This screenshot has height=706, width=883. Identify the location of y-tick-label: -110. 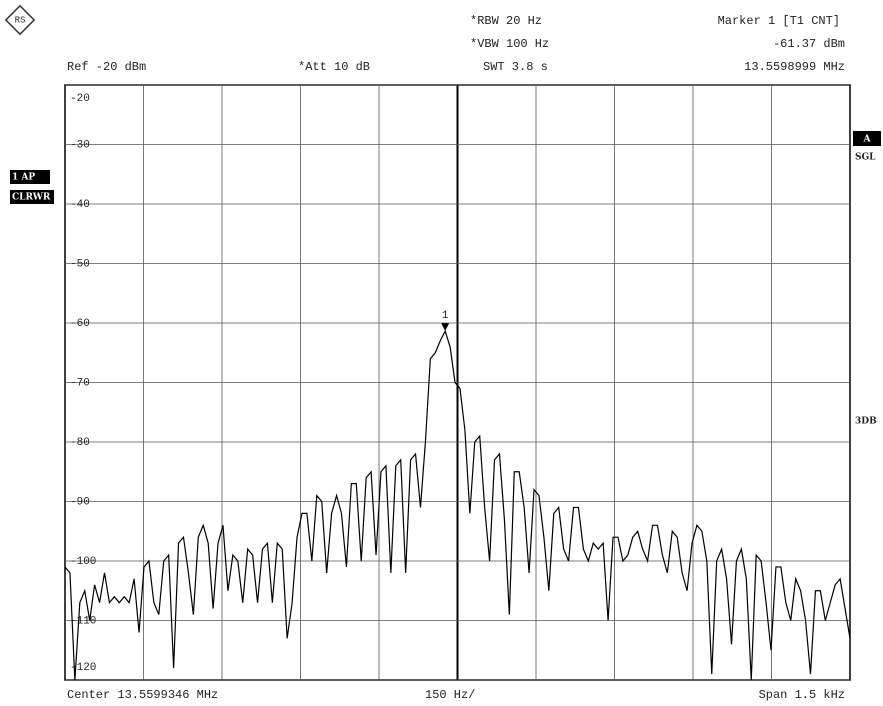
(83, 621).